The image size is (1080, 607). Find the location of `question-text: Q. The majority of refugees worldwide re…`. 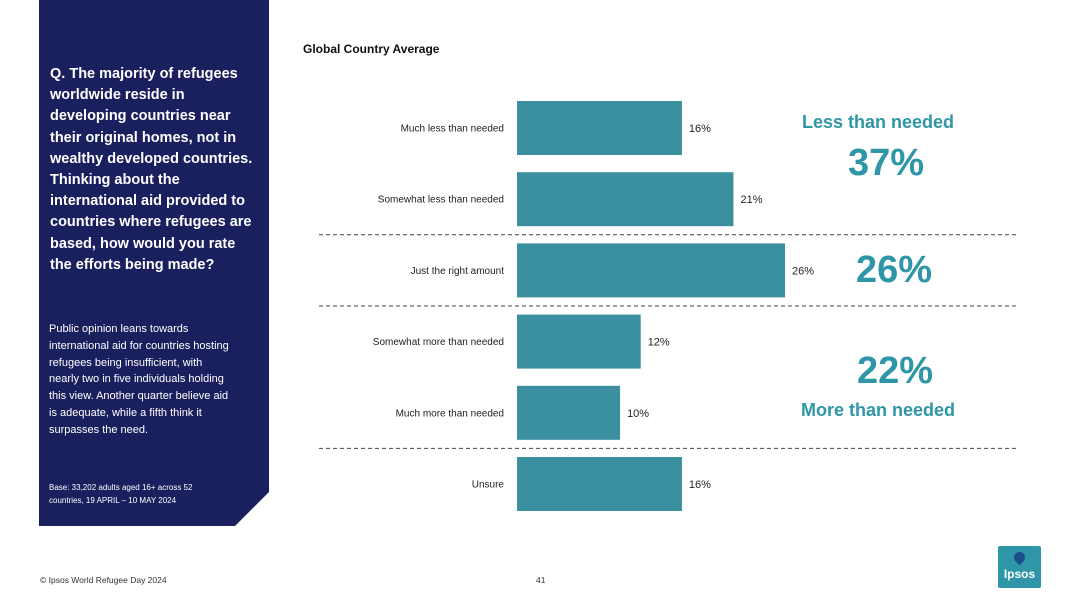

question-text: Q. The majority of refugees worldwide re… is located at coordinates (151, 169).